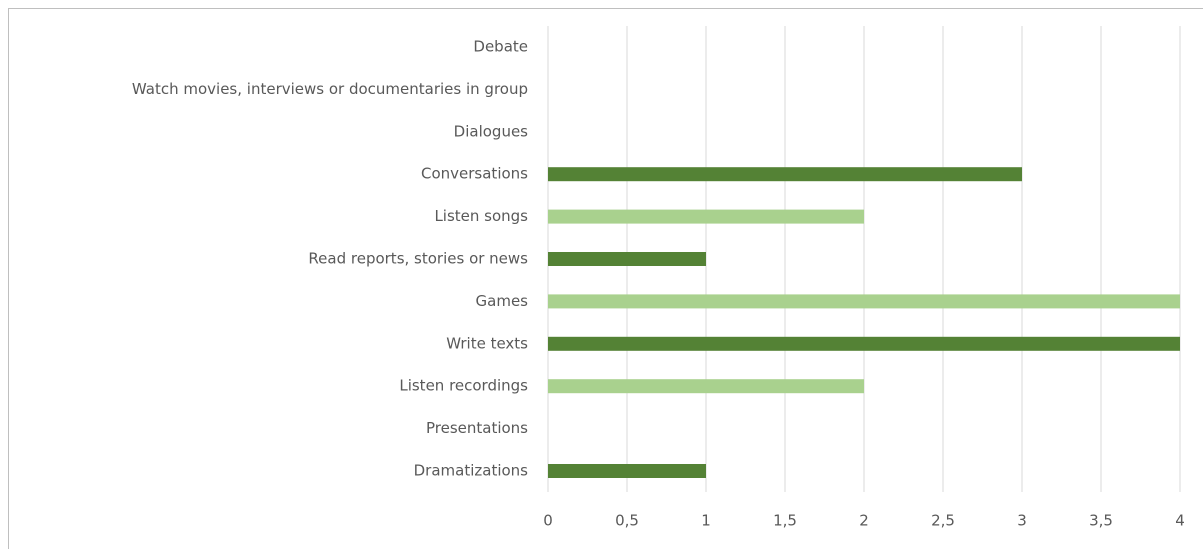  What do you see at coordinates (785, 521) in the screenshot?
I see `x-tick-label: 1,5` at bounding box center [785, 521].